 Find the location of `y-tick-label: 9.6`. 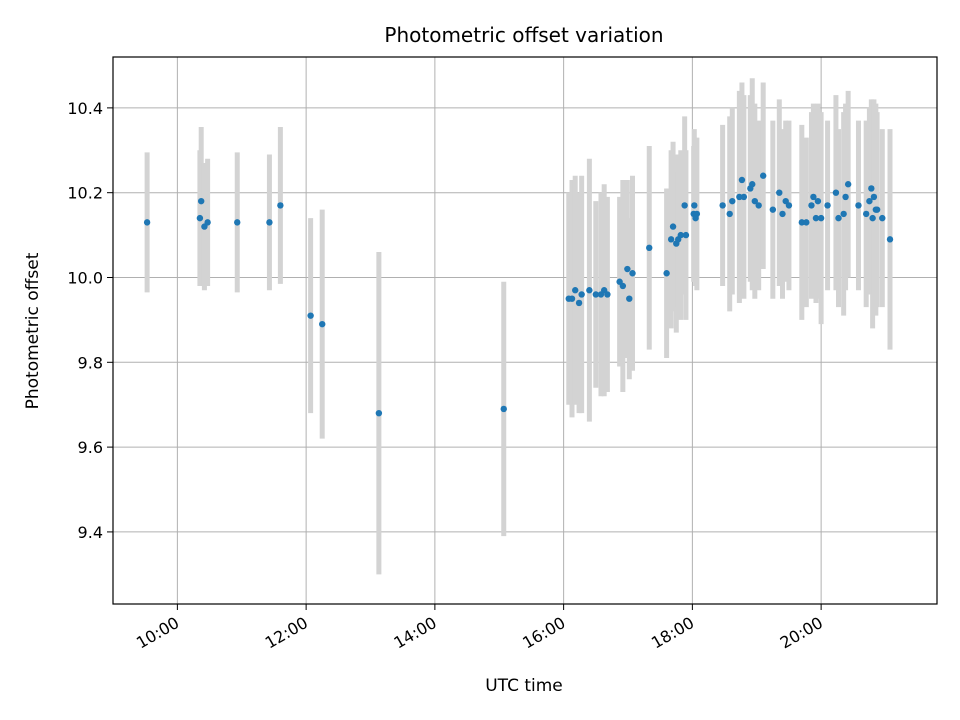

y-tick-label: 9.6 is located at coordinates (90, 447).